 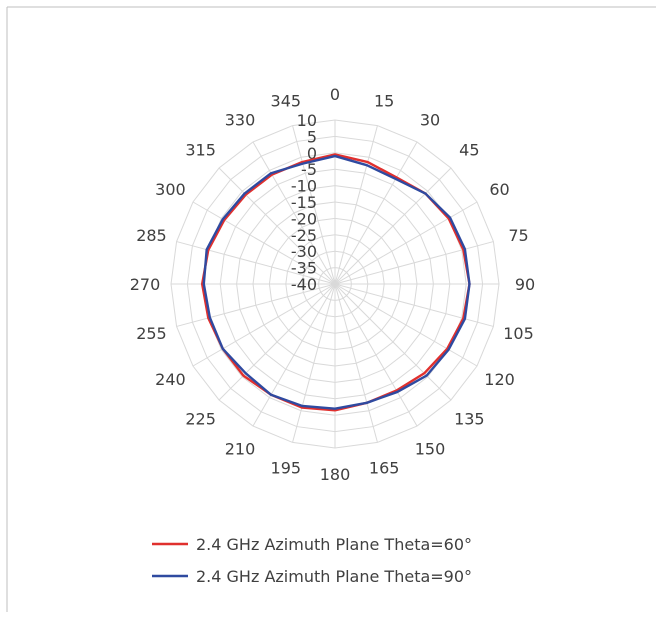 What do you see at coordinates (309, 169) in the screenshot?
I see `radial-tick-label: -5` at bounding box center [309, 169].